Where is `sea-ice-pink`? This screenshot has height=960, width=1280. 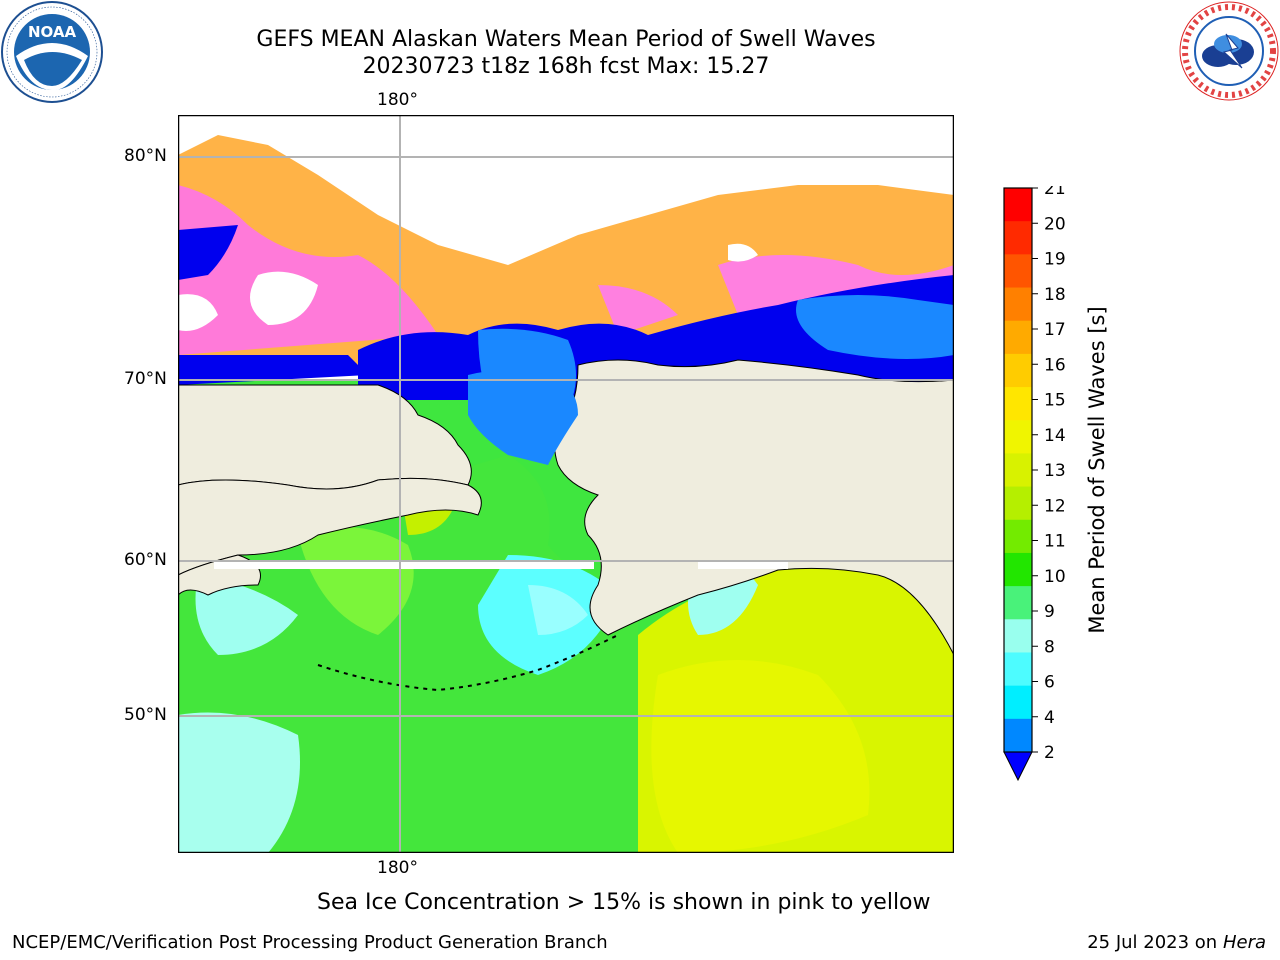
sea-ice-pink is located at coordinates (308, 270).